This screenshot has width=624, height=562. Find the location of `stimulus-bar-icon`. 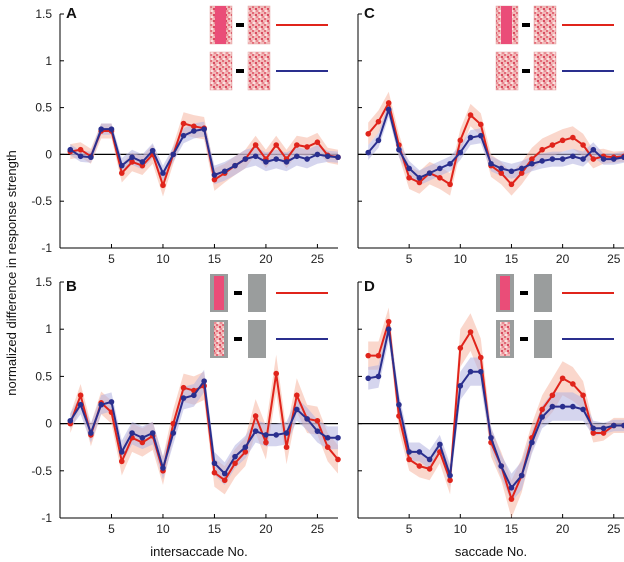

stimulus-bar-icon is located at coordinates (220, 25).